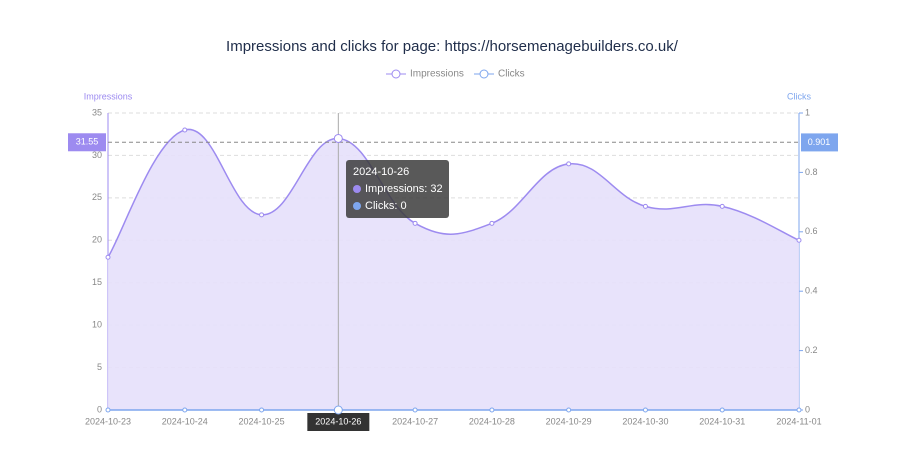 This screenshot has height=467, width=904. Describe the element at coordinates (108, 96) in the screenshot. I see `y-axis-title: Impressions` at that location.